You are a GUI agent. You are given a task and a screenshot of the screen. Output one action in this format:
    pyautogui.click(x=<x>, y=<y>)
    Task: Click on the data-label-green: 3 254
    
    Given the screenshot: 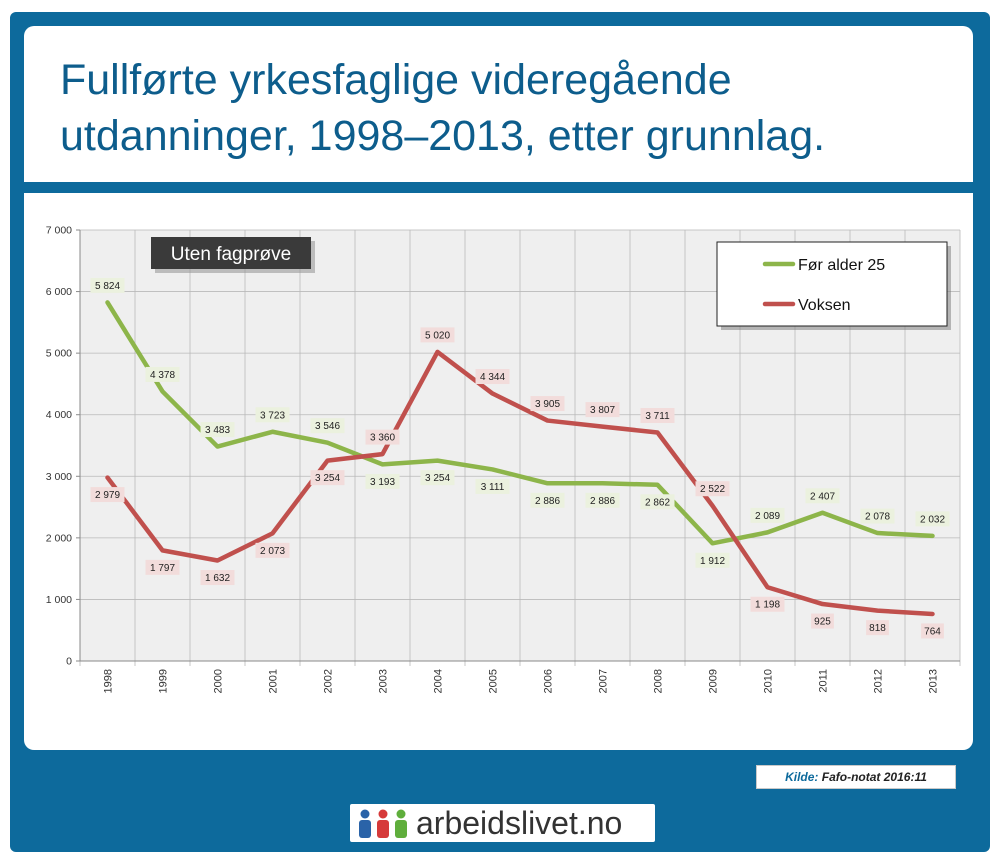 What is the action you would take?
    pyautogui.click(x=437, y=478)
    